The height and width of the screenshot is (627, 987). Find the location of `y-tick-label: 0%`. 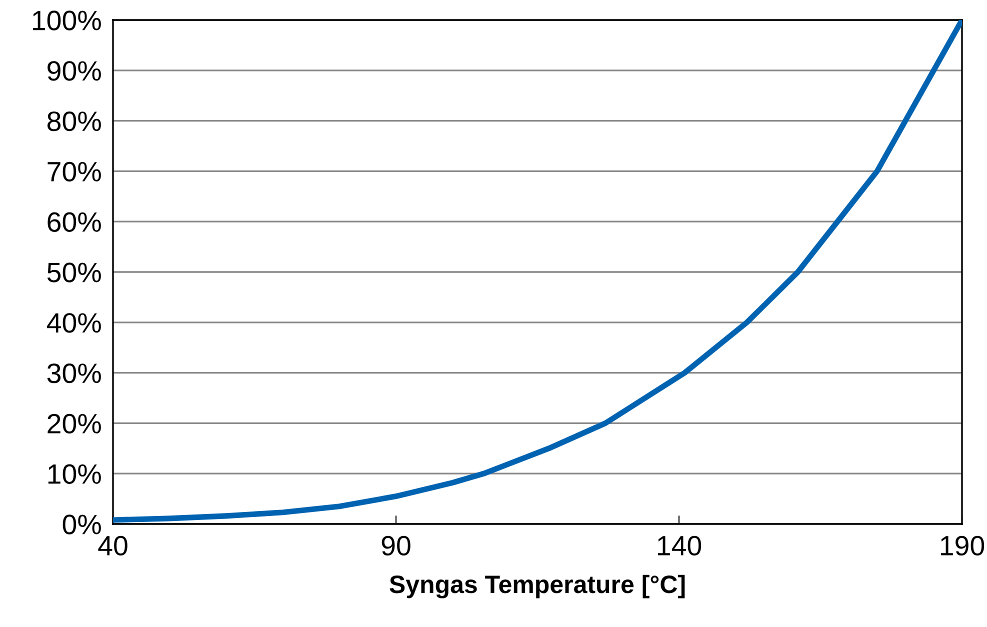

y-tick-label: 0% is located at coordinates (81, 524).